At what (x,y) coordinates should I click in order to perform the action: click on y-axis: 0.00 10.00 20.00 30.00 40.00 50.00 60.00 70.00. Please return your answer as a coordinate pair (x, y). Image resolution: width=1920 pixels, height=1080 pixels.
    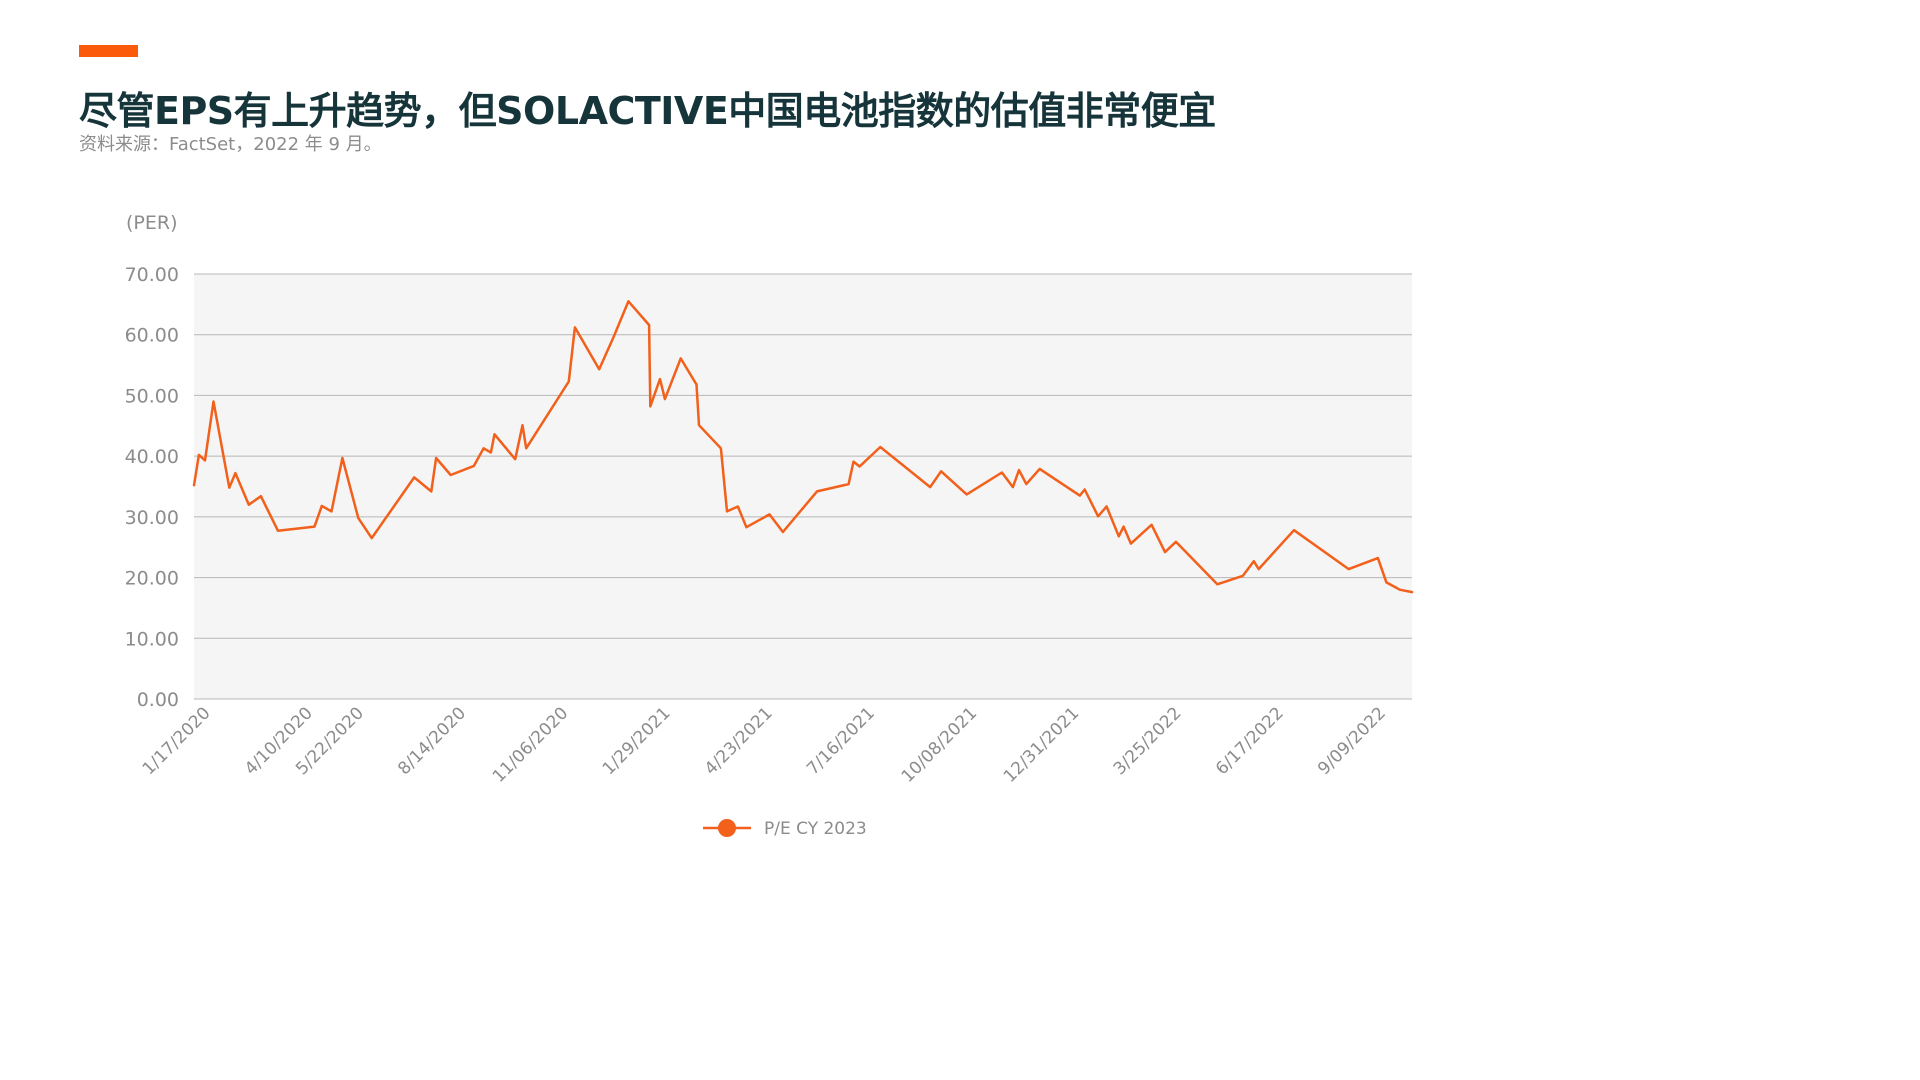
    Looking at the image, I should click on (152, 487).